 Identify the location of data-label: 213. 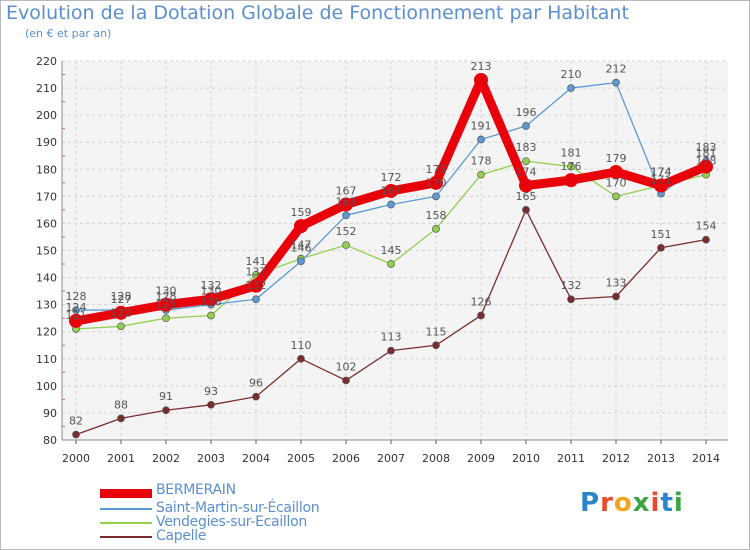
(481, 66).